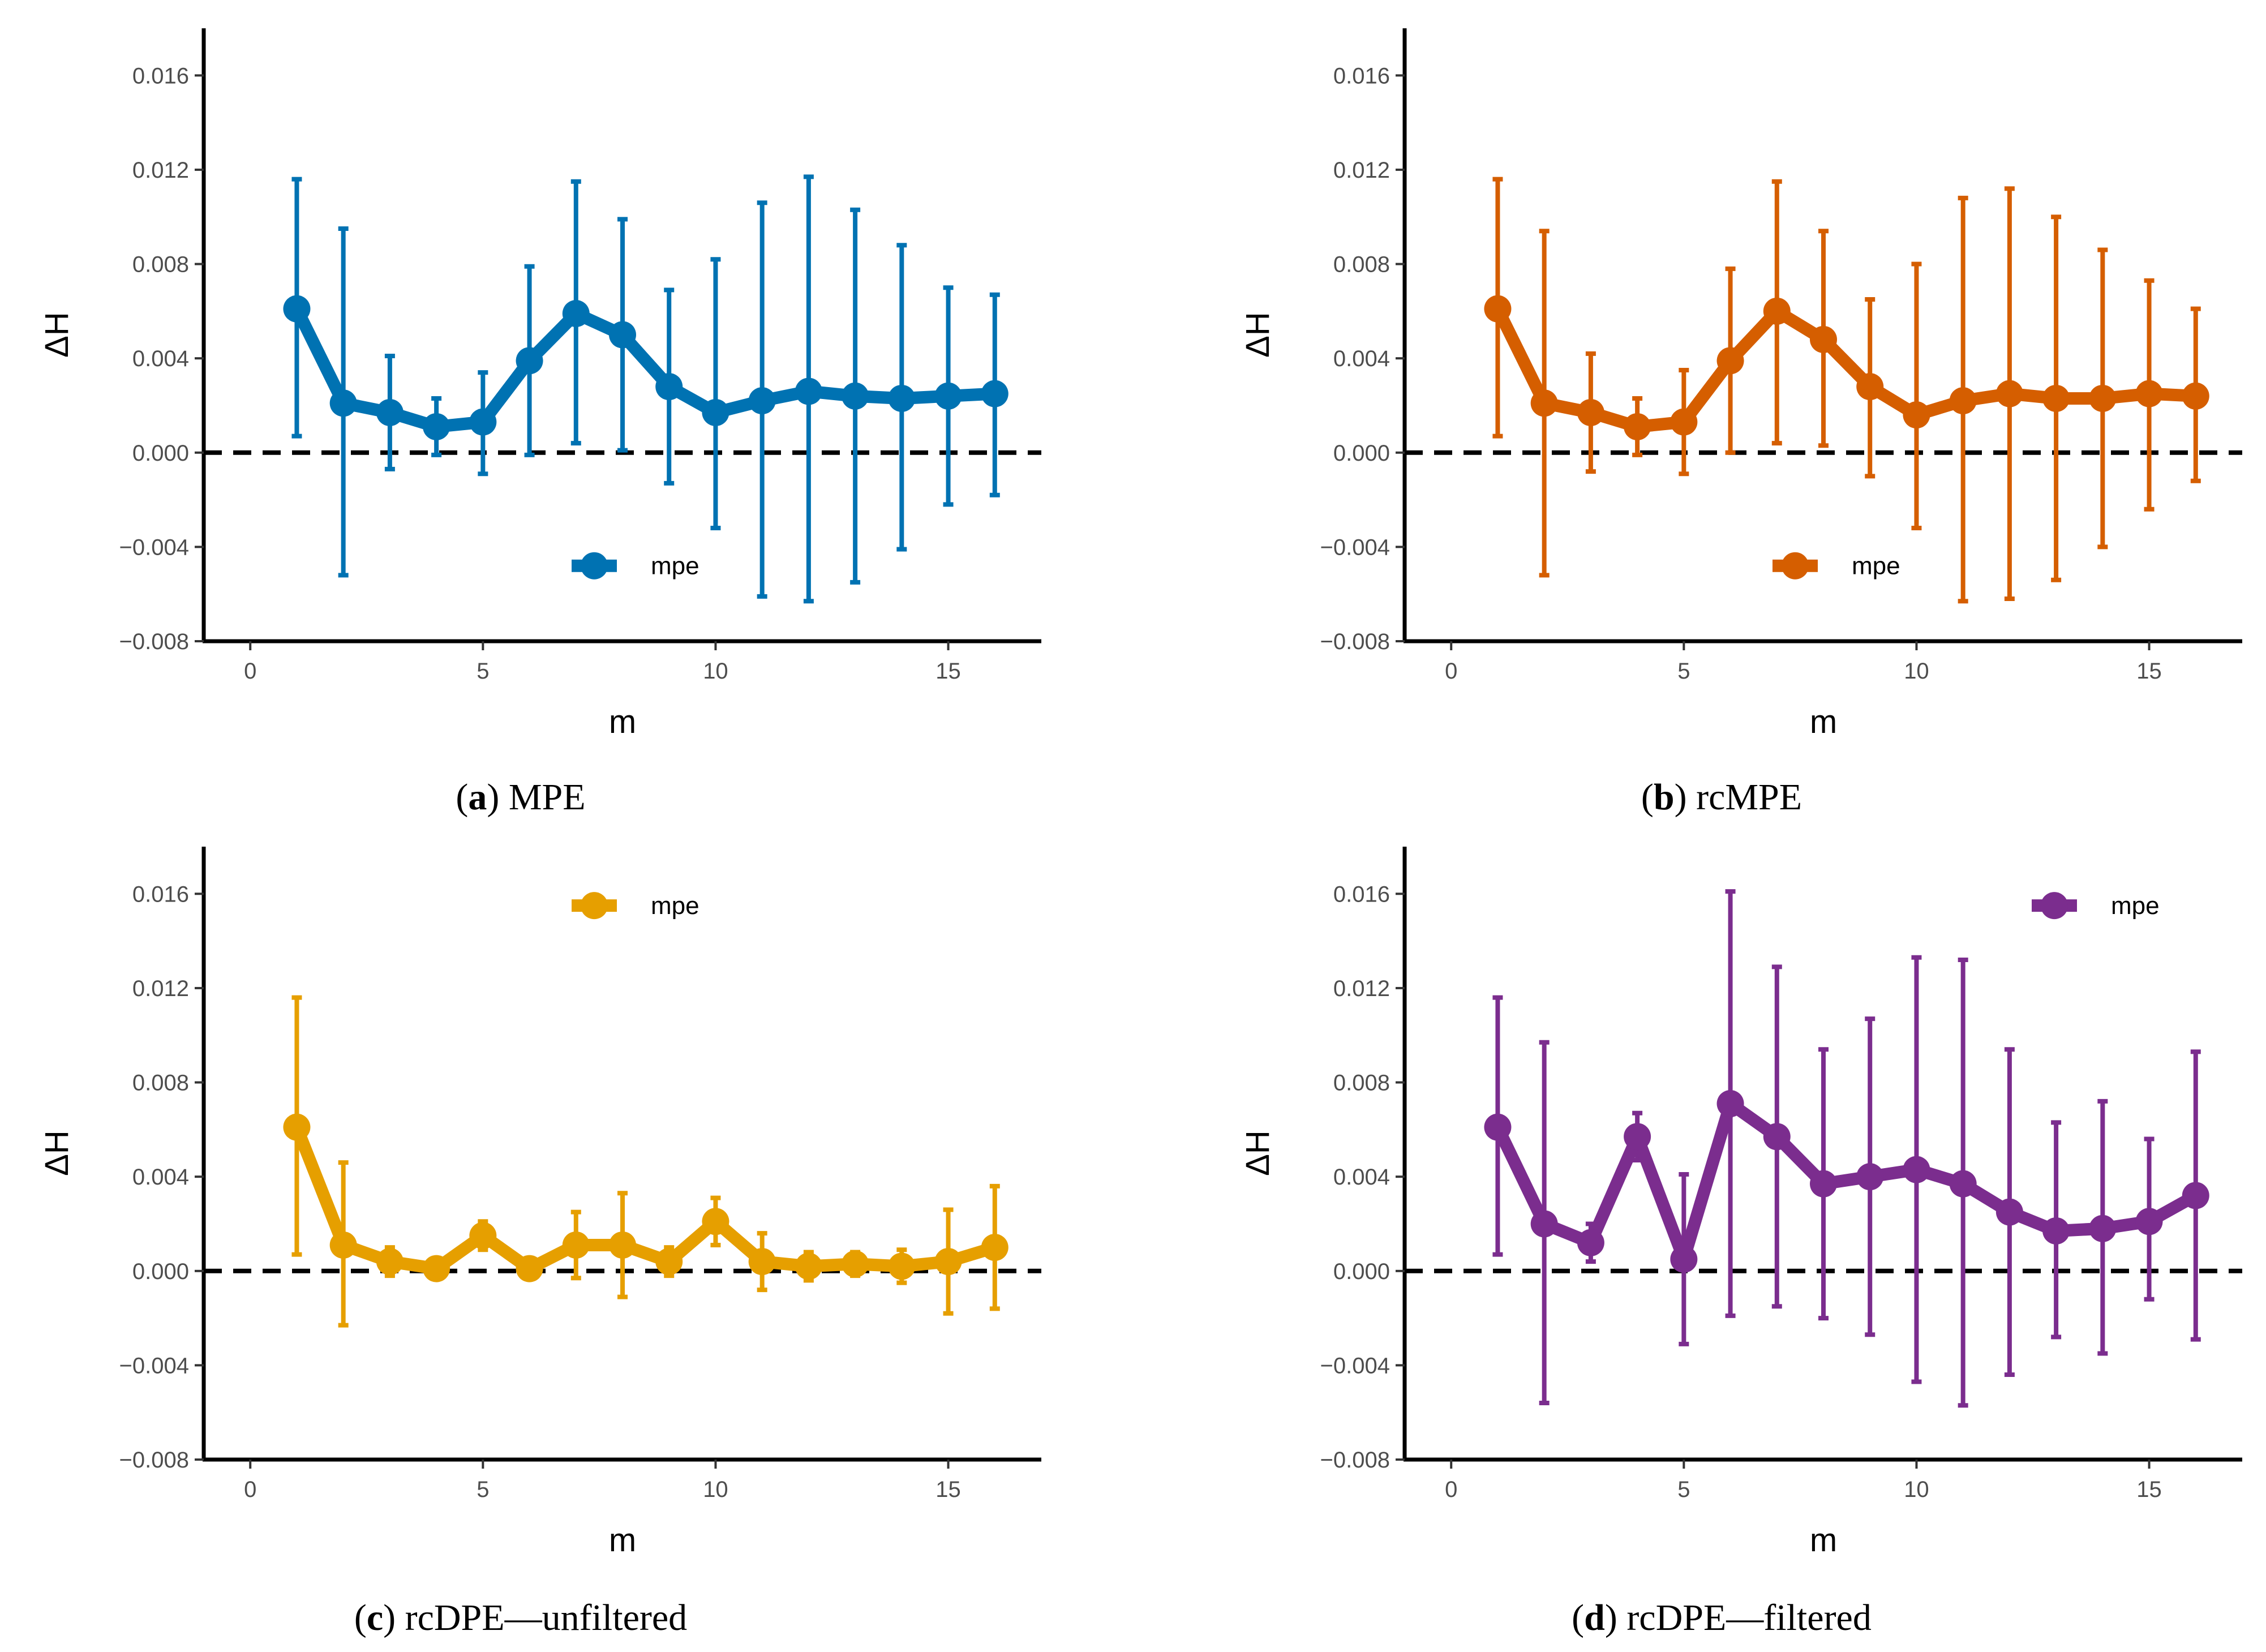 The width and height of the screenshot is (2266, 1652). I want to click on legend: mpe, so click(636, 906).